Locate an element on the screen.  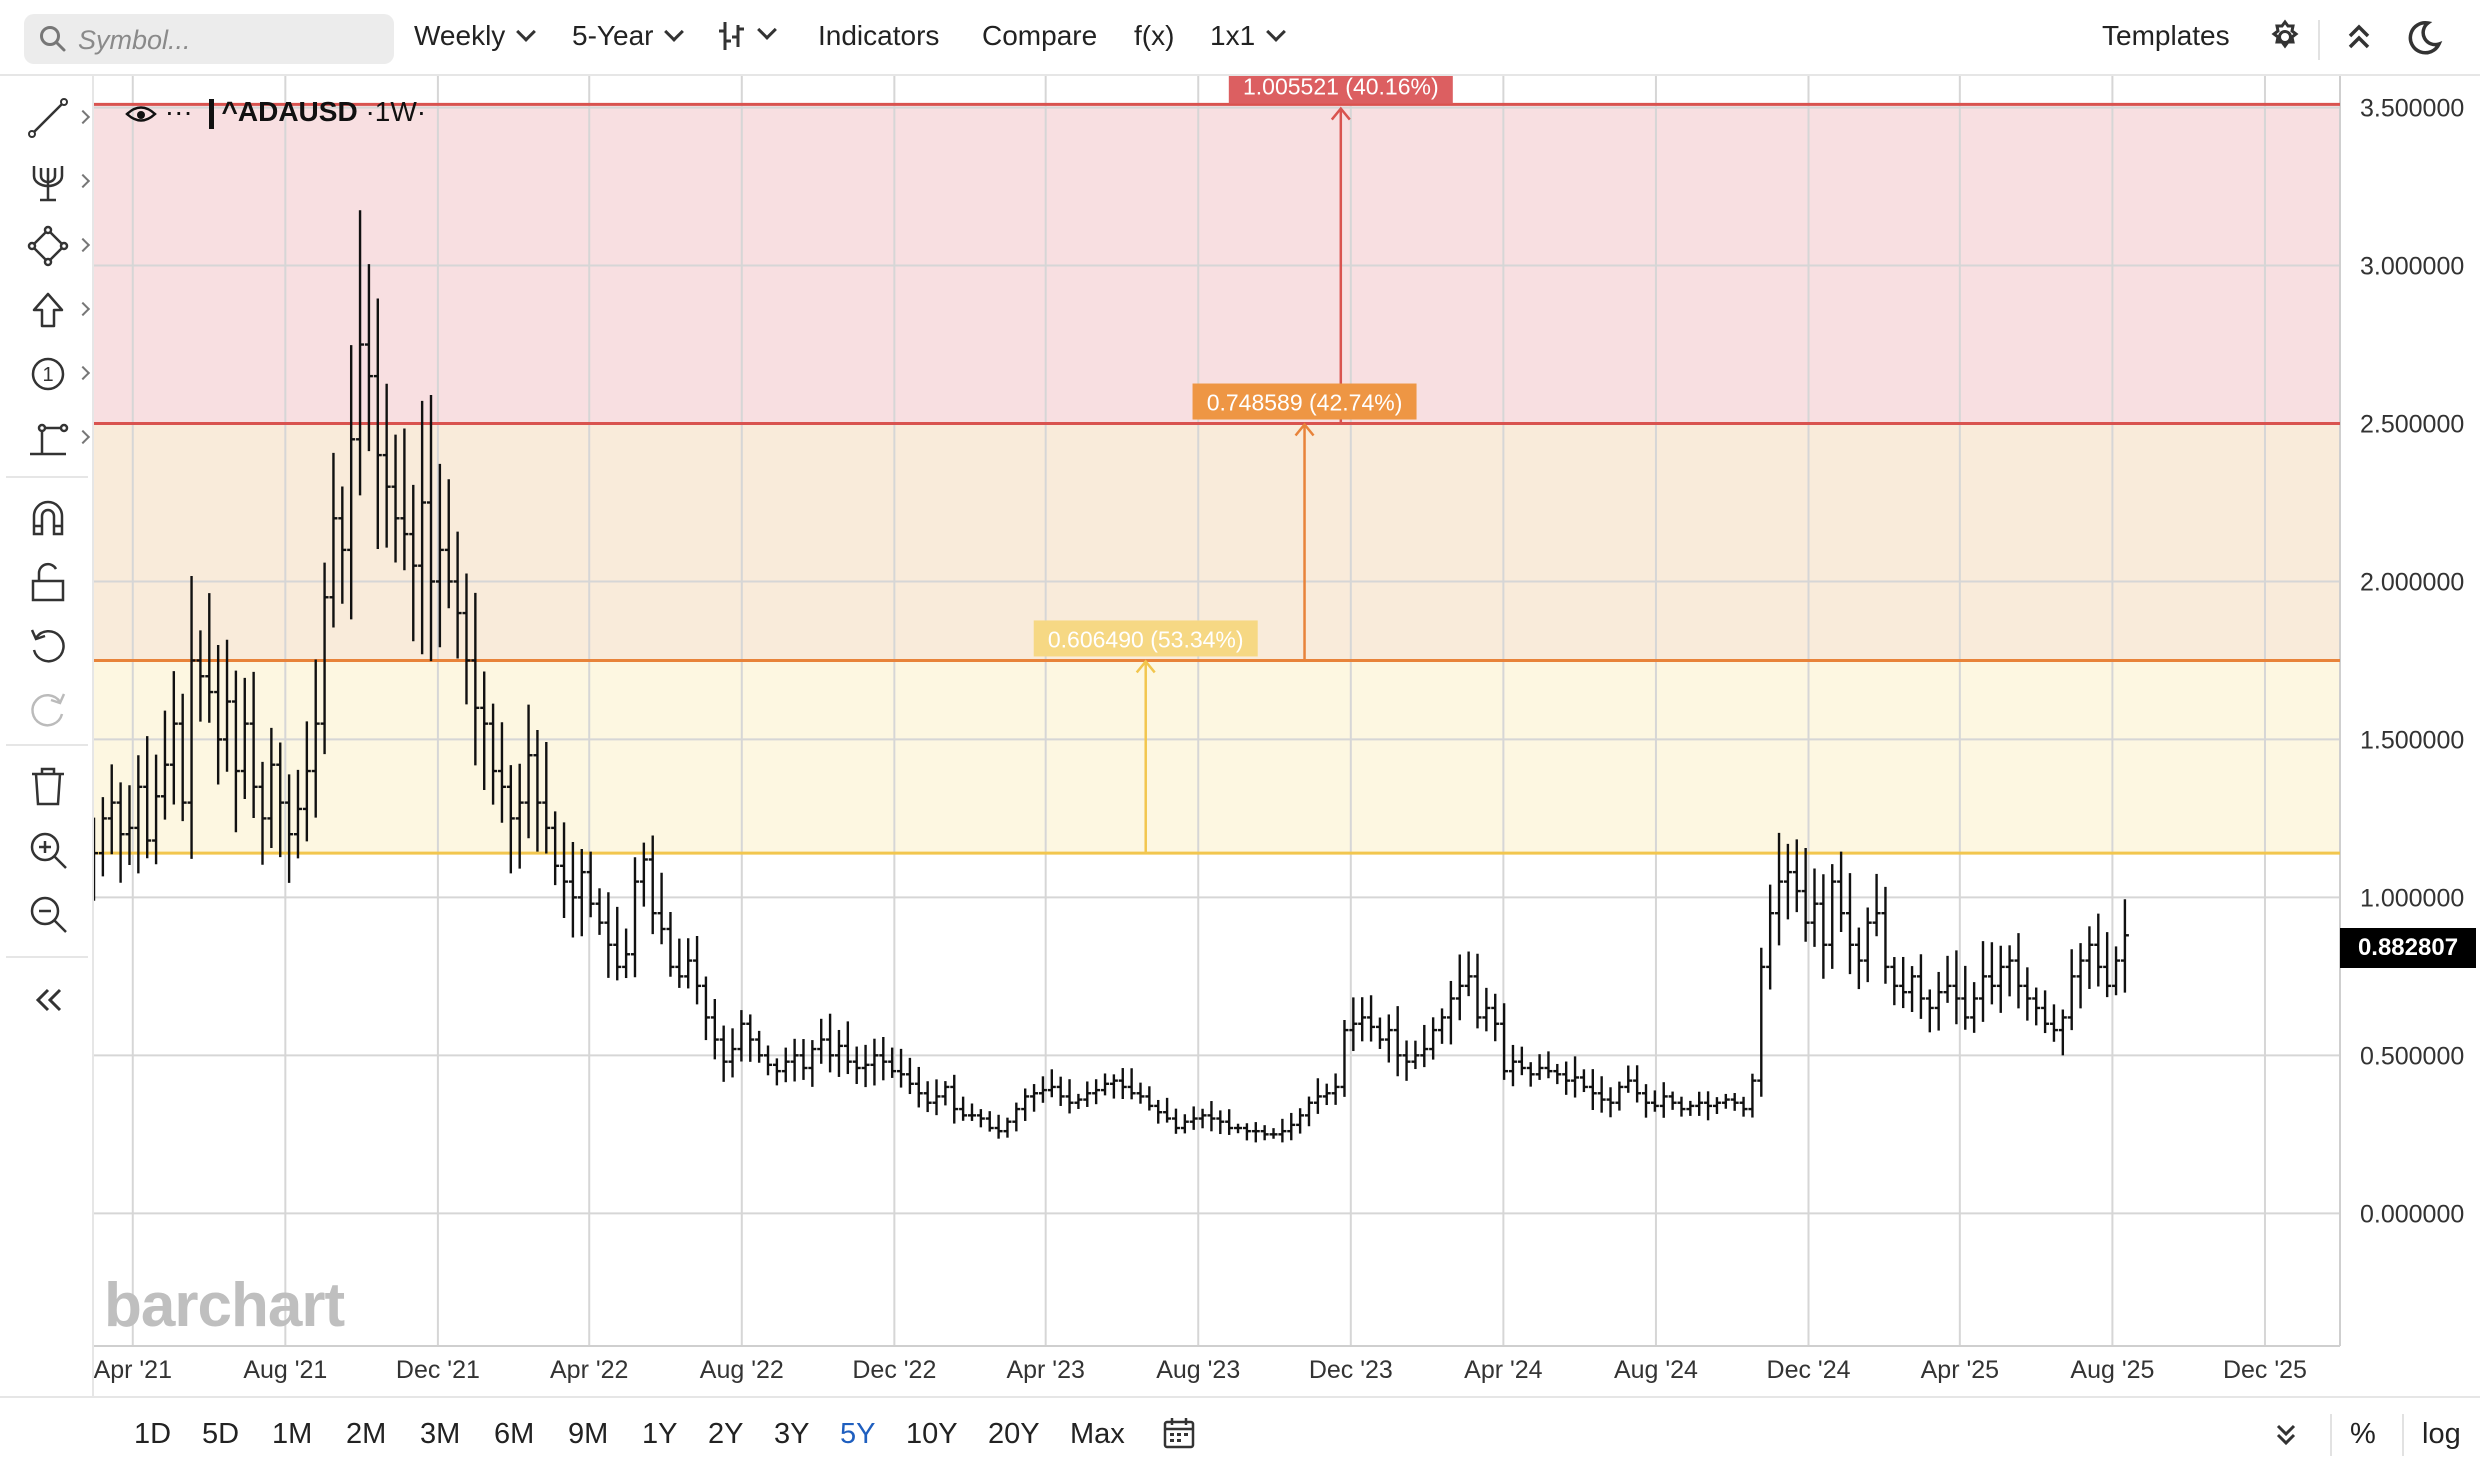
range-button-6m: 6M is located at coordinates (514, 1434).